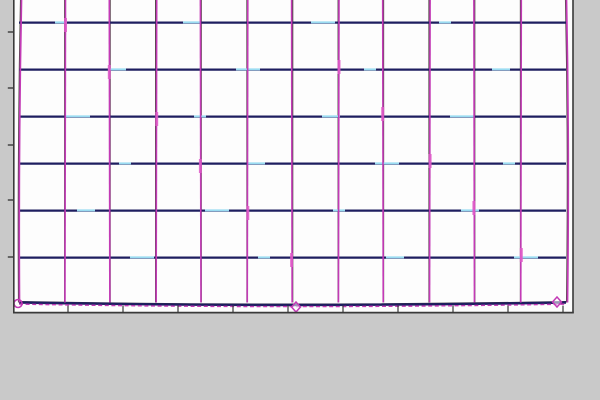  I want to click on chart-edge-line-left, so click(19, 151).